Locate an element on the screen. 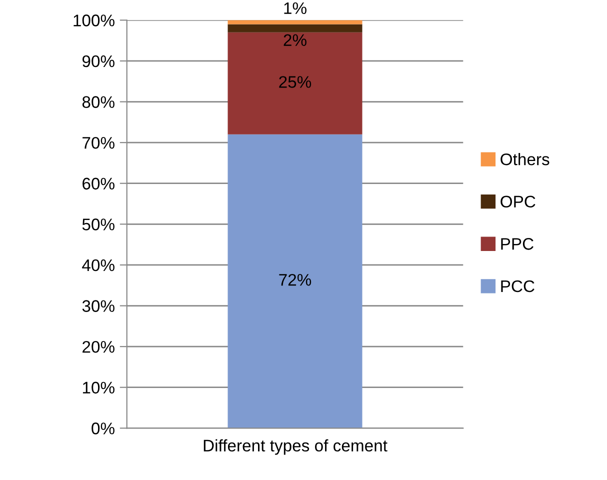 The width and height of the screenshot is (607, 480). y-tick-label: 40% is located at coordinates (98, 265).